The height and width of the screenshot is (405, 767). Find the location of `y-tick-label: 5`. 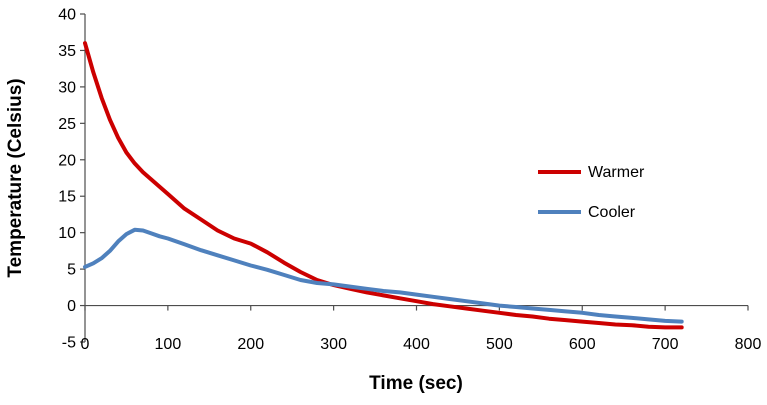

y-tick-label: 5 is located at coordinates (71, 270).